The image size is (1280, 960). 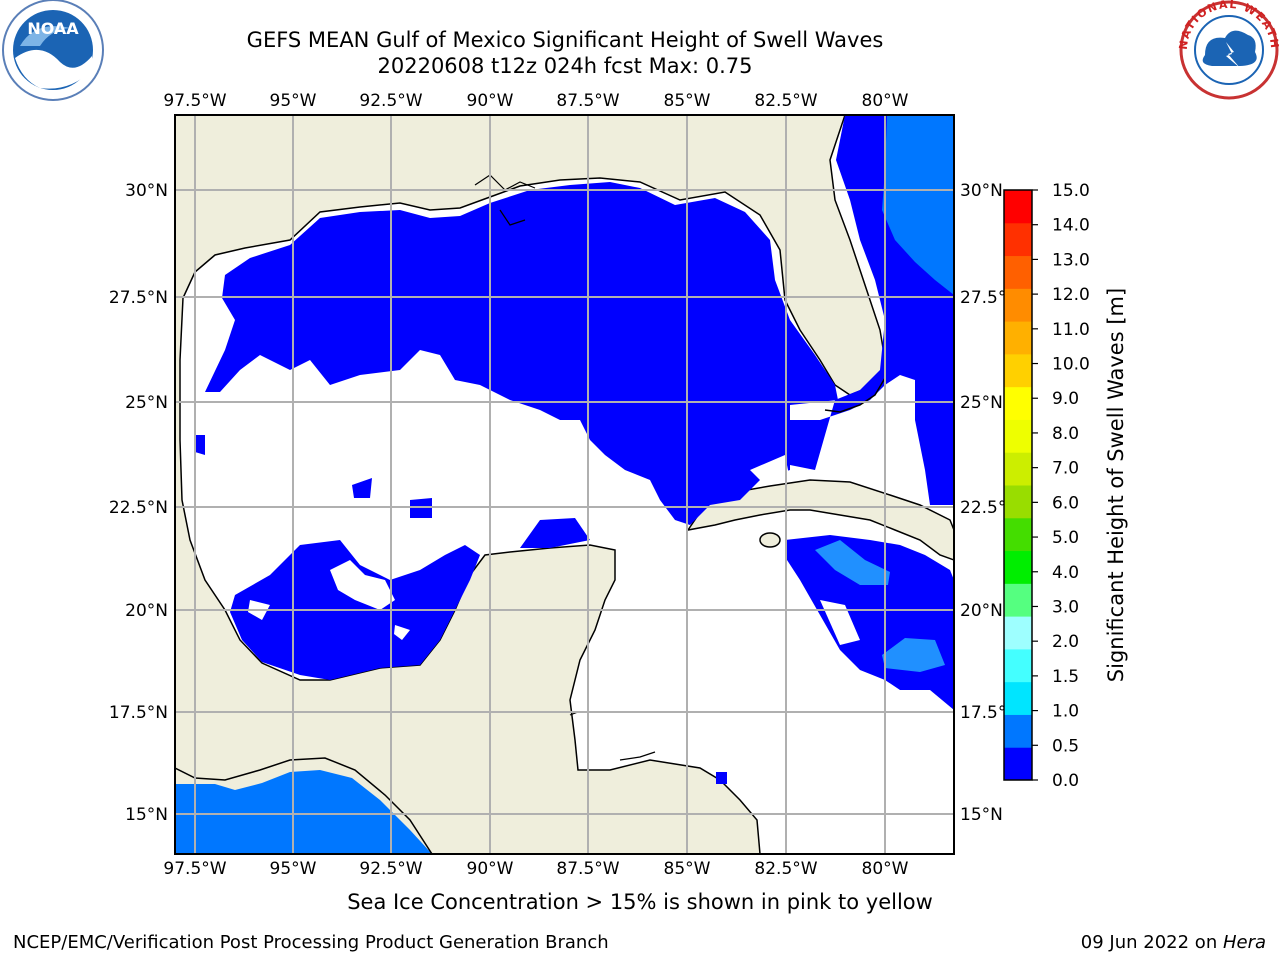 What do you see at coordinates (981, 815) in the screenshot?
I see `lat-tick-right: 15°N` at bounding box center [981, 815].